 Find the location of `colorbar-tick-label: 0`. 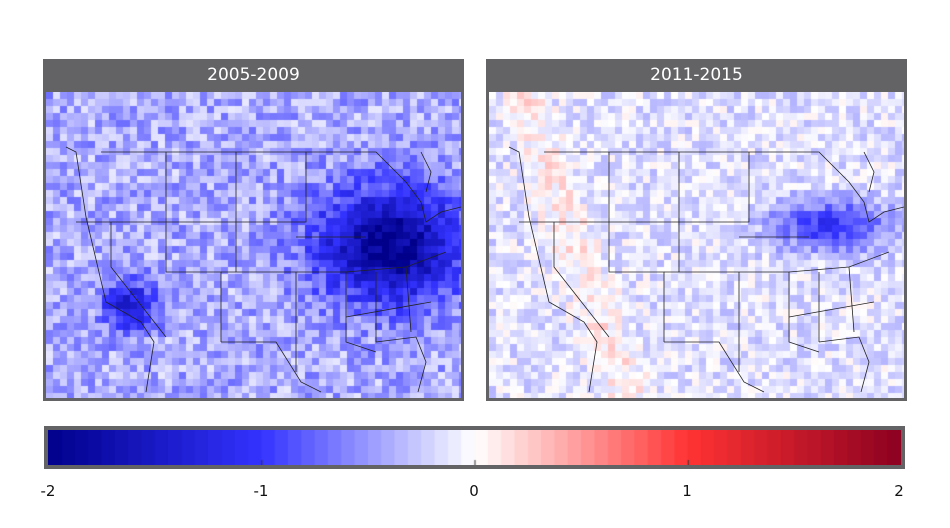

colorbar-tick-label: 0 is located at coordinates (474, 491).